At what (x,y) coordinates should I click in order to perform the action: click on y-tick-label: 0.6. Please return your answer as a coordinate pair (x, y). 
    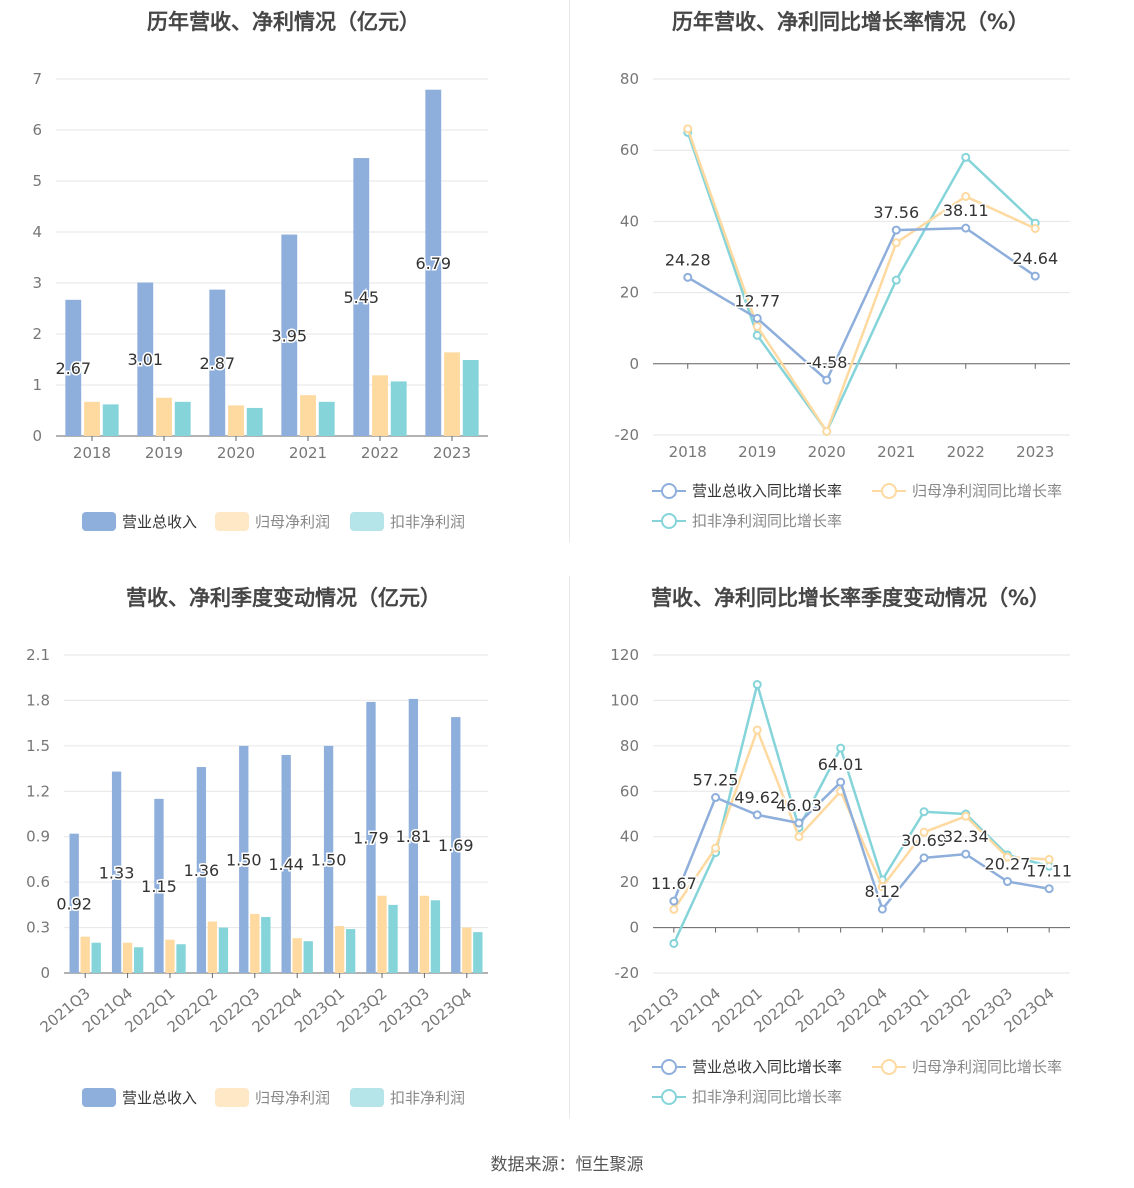
    Looking at the image, I should click on (38, 882).